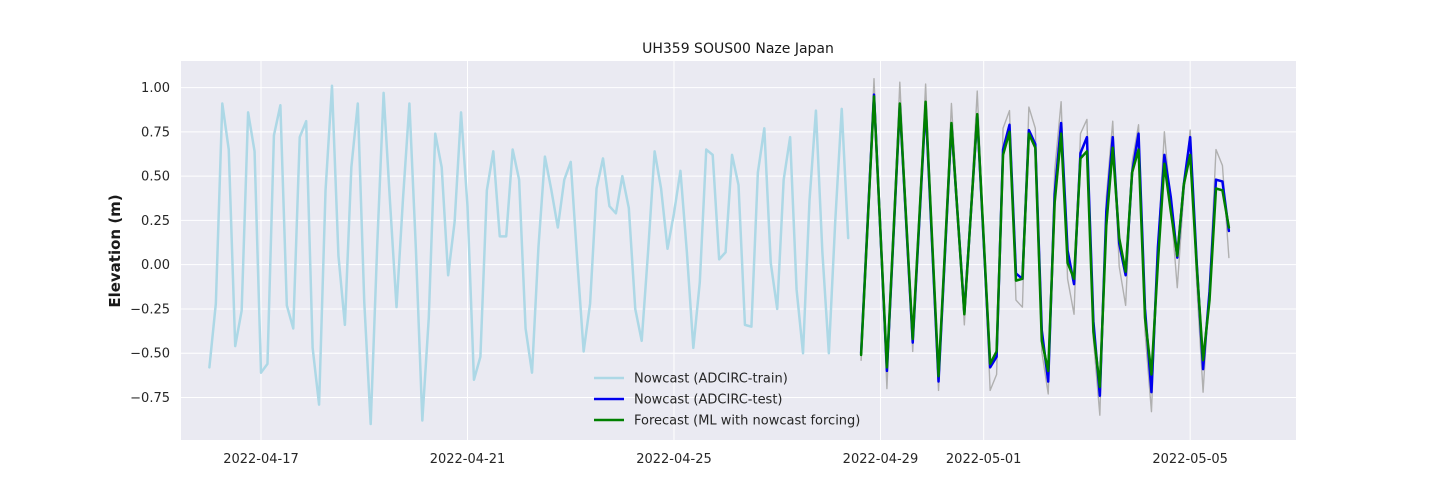 Image resolution: width=1440 pixels, height=504 pixels. What do you see at coordinates (155, 221) in the screenshot?
I see `y-tick-label: 0.25` at bounding box center [155, 221].